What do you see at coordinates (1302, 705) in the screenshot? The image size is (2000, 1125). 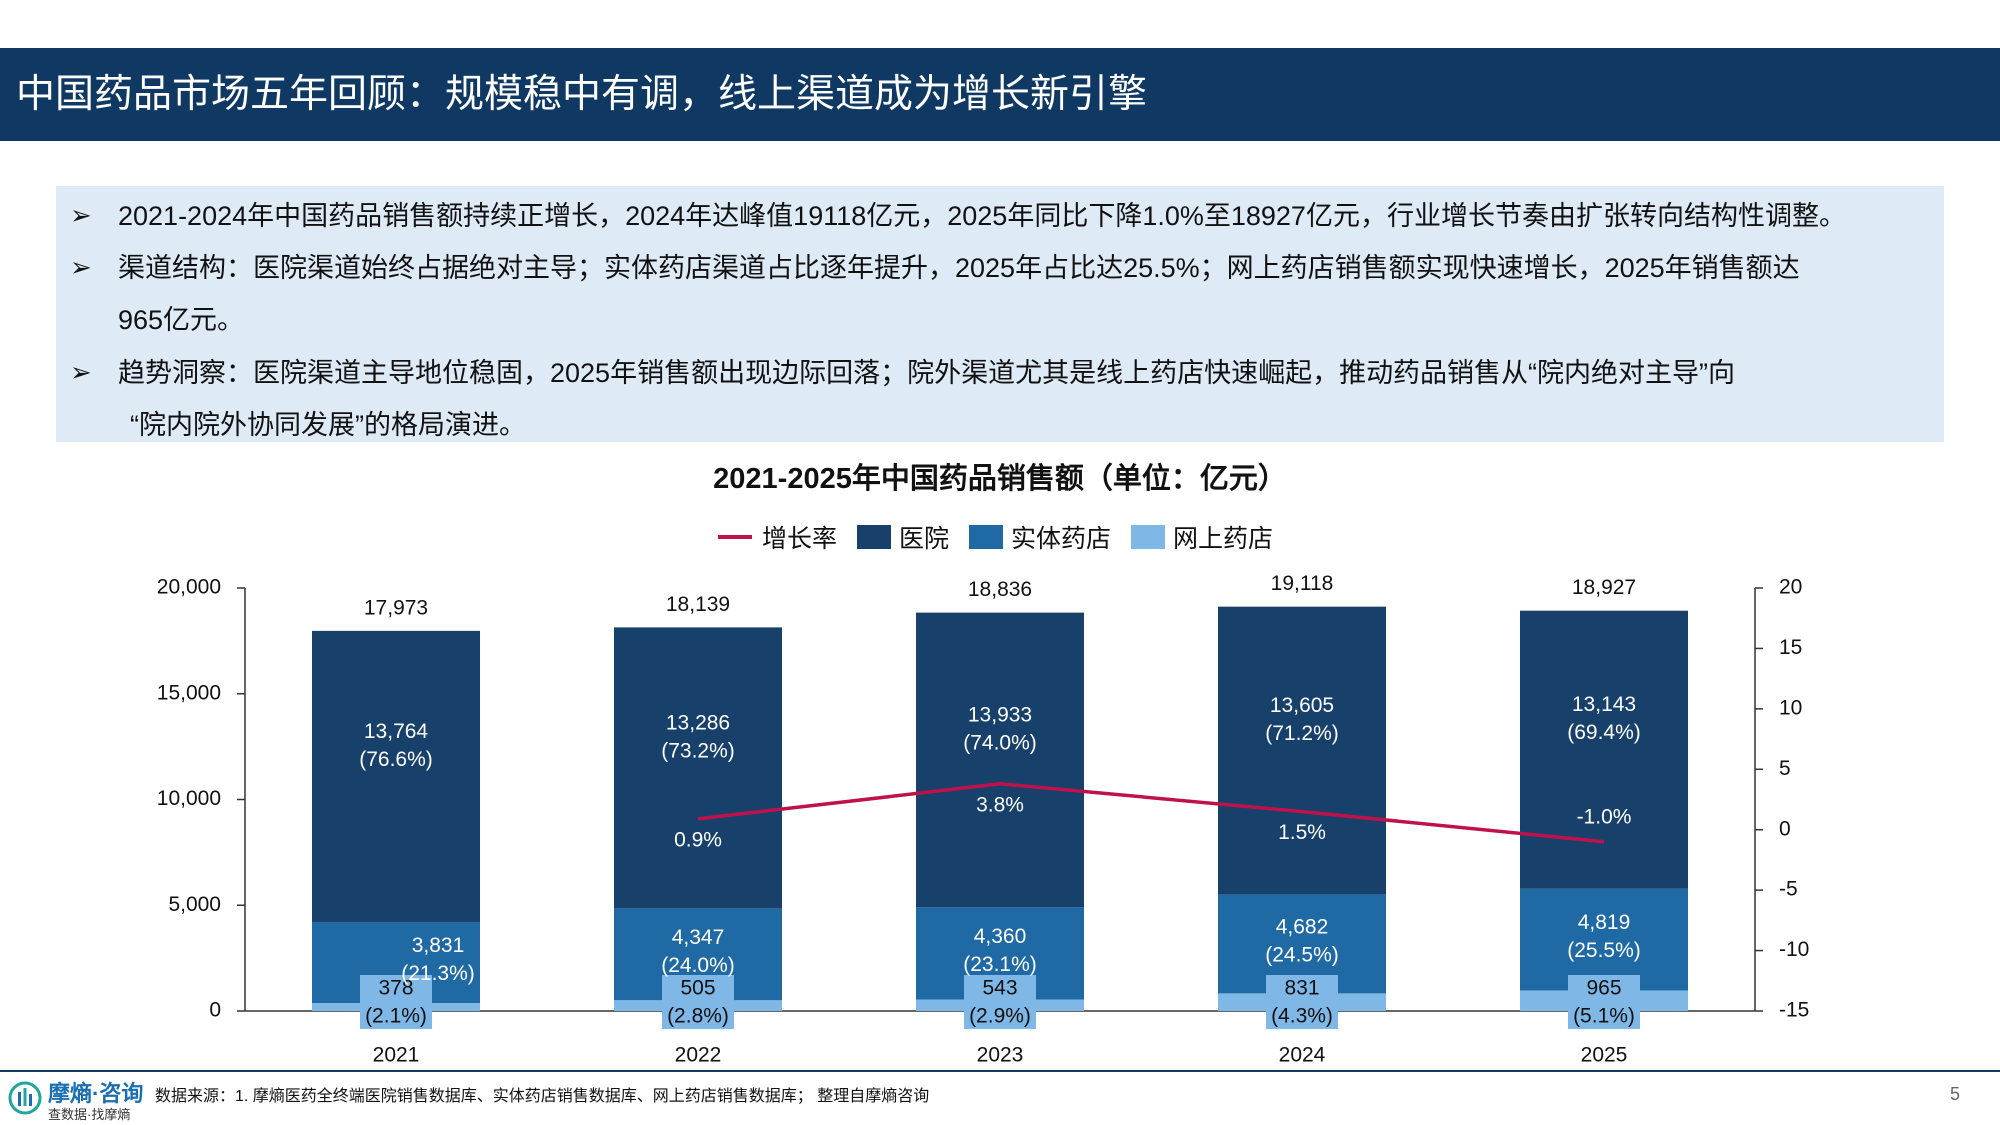 I see `hospital-value-label: 13,605` at bounding box center [1302, 705].